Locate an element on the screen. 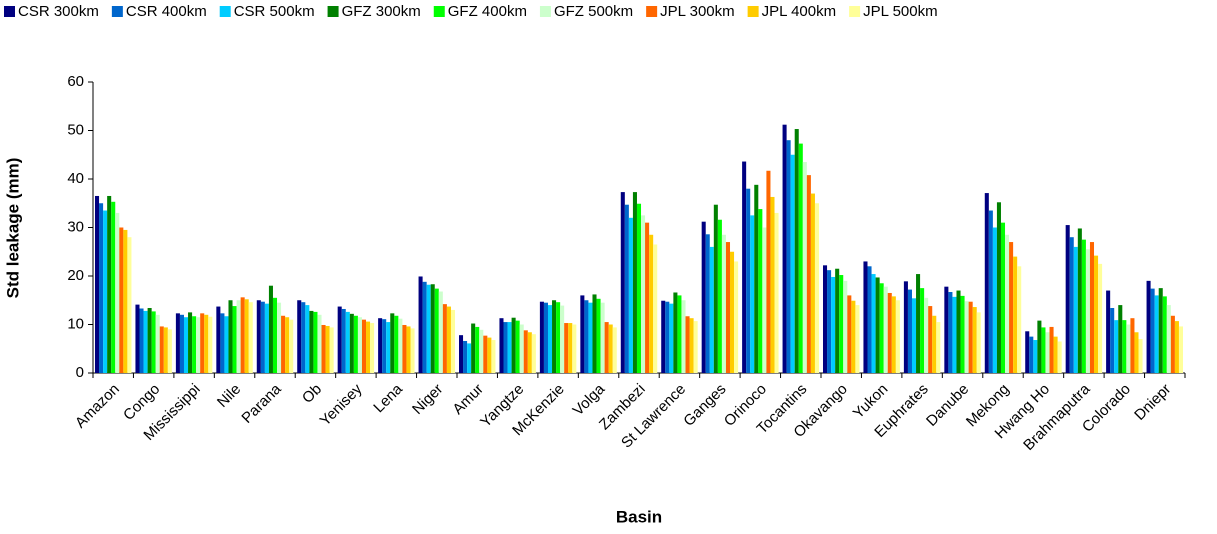  x-tick-label: Dniepr is located at coordinates (1152, 402).